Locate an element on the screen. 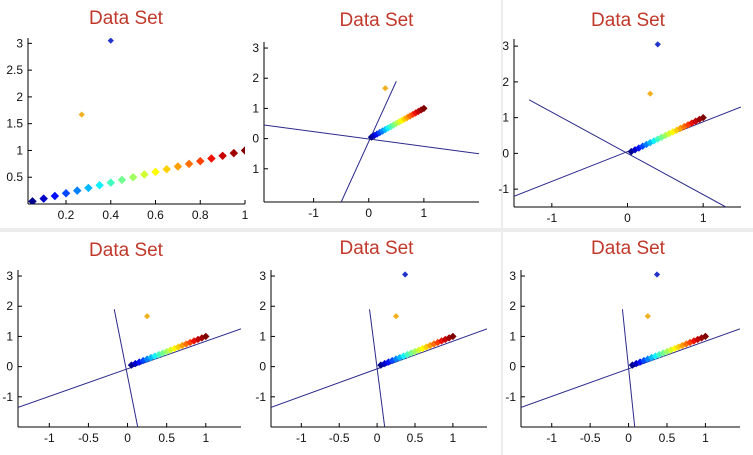  y-tick-label: 0.5 is located at coordinates (14, 177).